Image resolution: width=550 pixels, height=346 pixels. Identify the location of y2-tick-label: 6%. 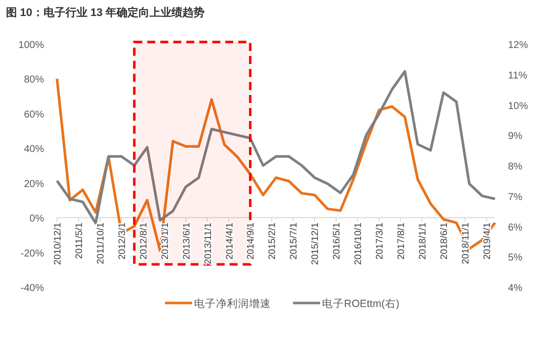
(515, 228).